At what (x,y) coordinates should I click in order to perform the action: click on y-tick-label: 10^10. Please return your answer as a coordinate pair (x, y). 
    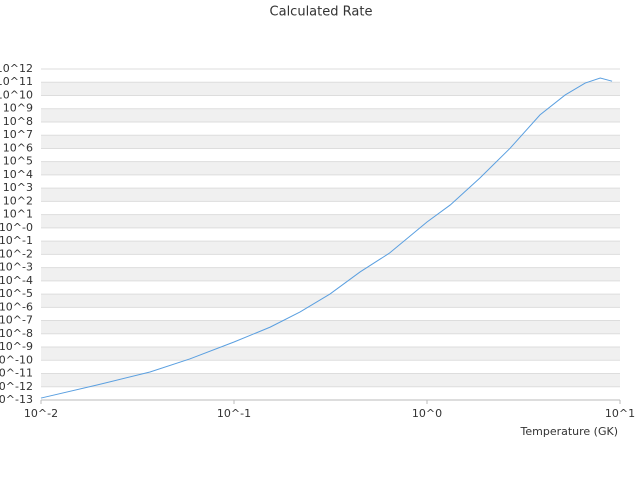
    Looking at the image, I should click on (16, 94).